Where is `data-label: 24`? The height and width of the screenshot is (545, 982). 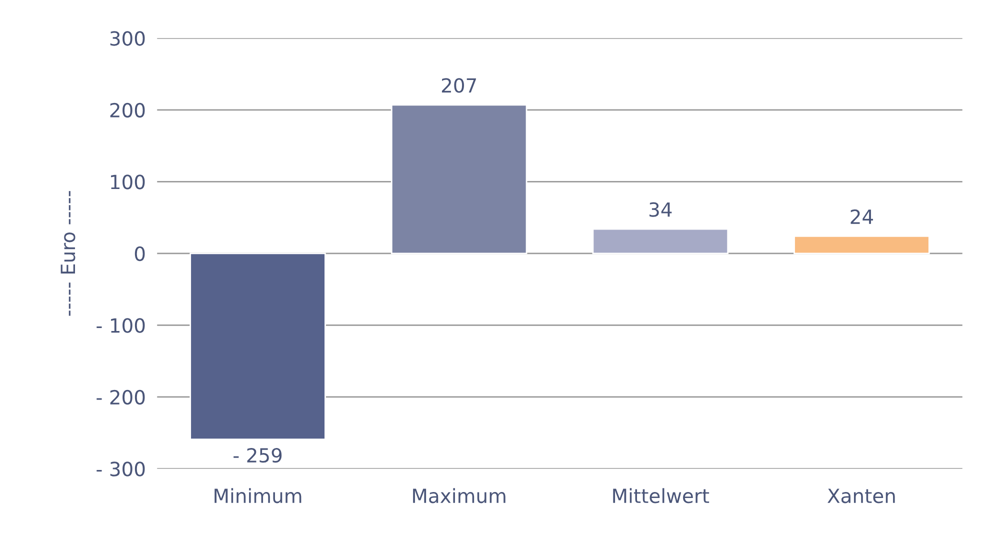 data-label: 24 is located at coordinates (861, 216).